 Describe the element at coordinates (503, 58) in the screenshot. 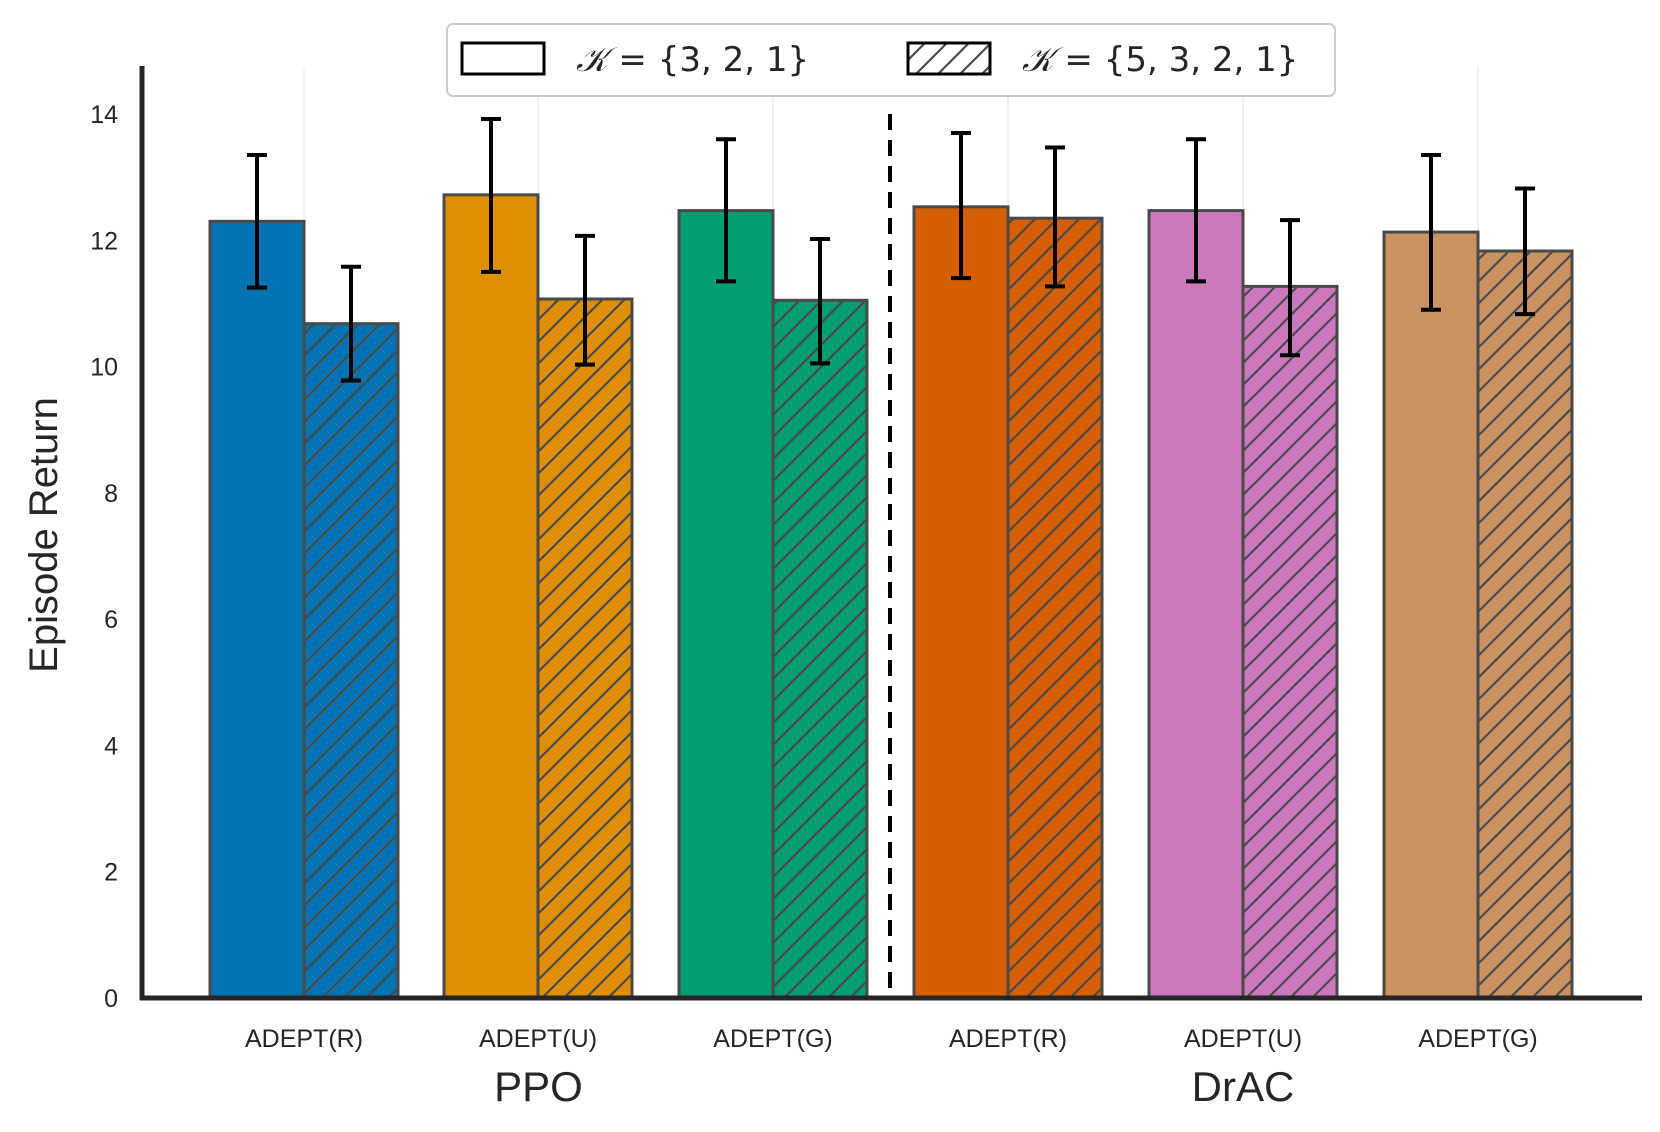

I see `legend-swatch-plain` at that location.